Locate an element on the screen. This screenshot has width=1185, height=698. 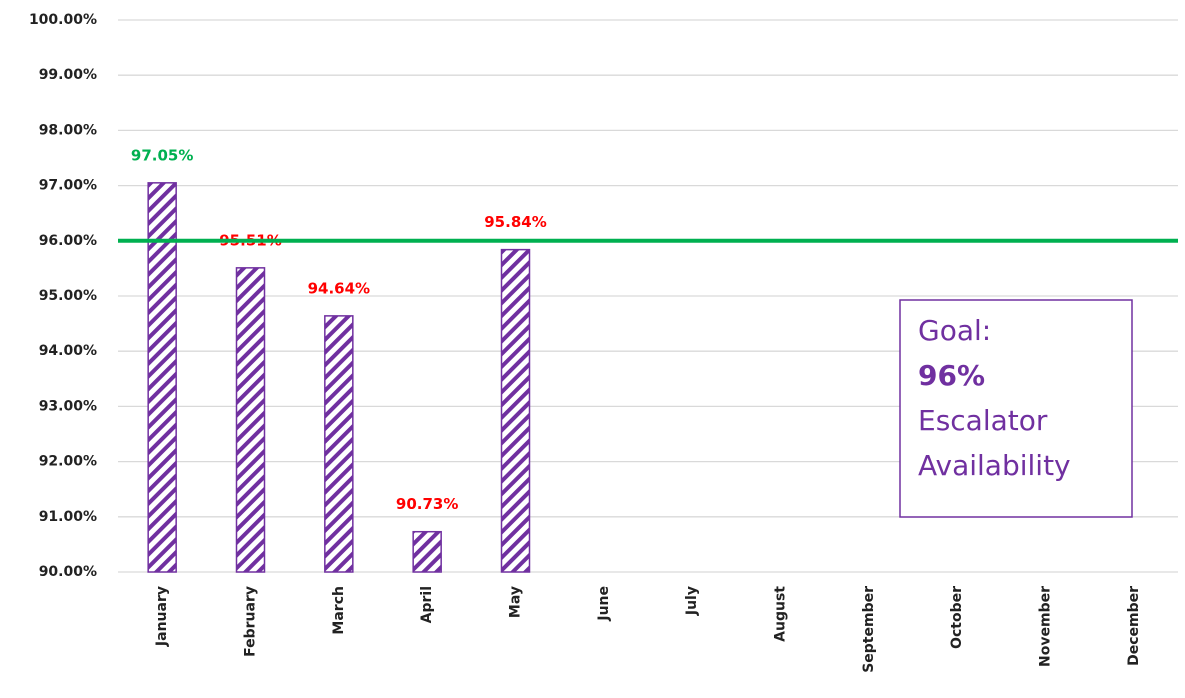
annotation-box is located at coordinates (1016, 408).